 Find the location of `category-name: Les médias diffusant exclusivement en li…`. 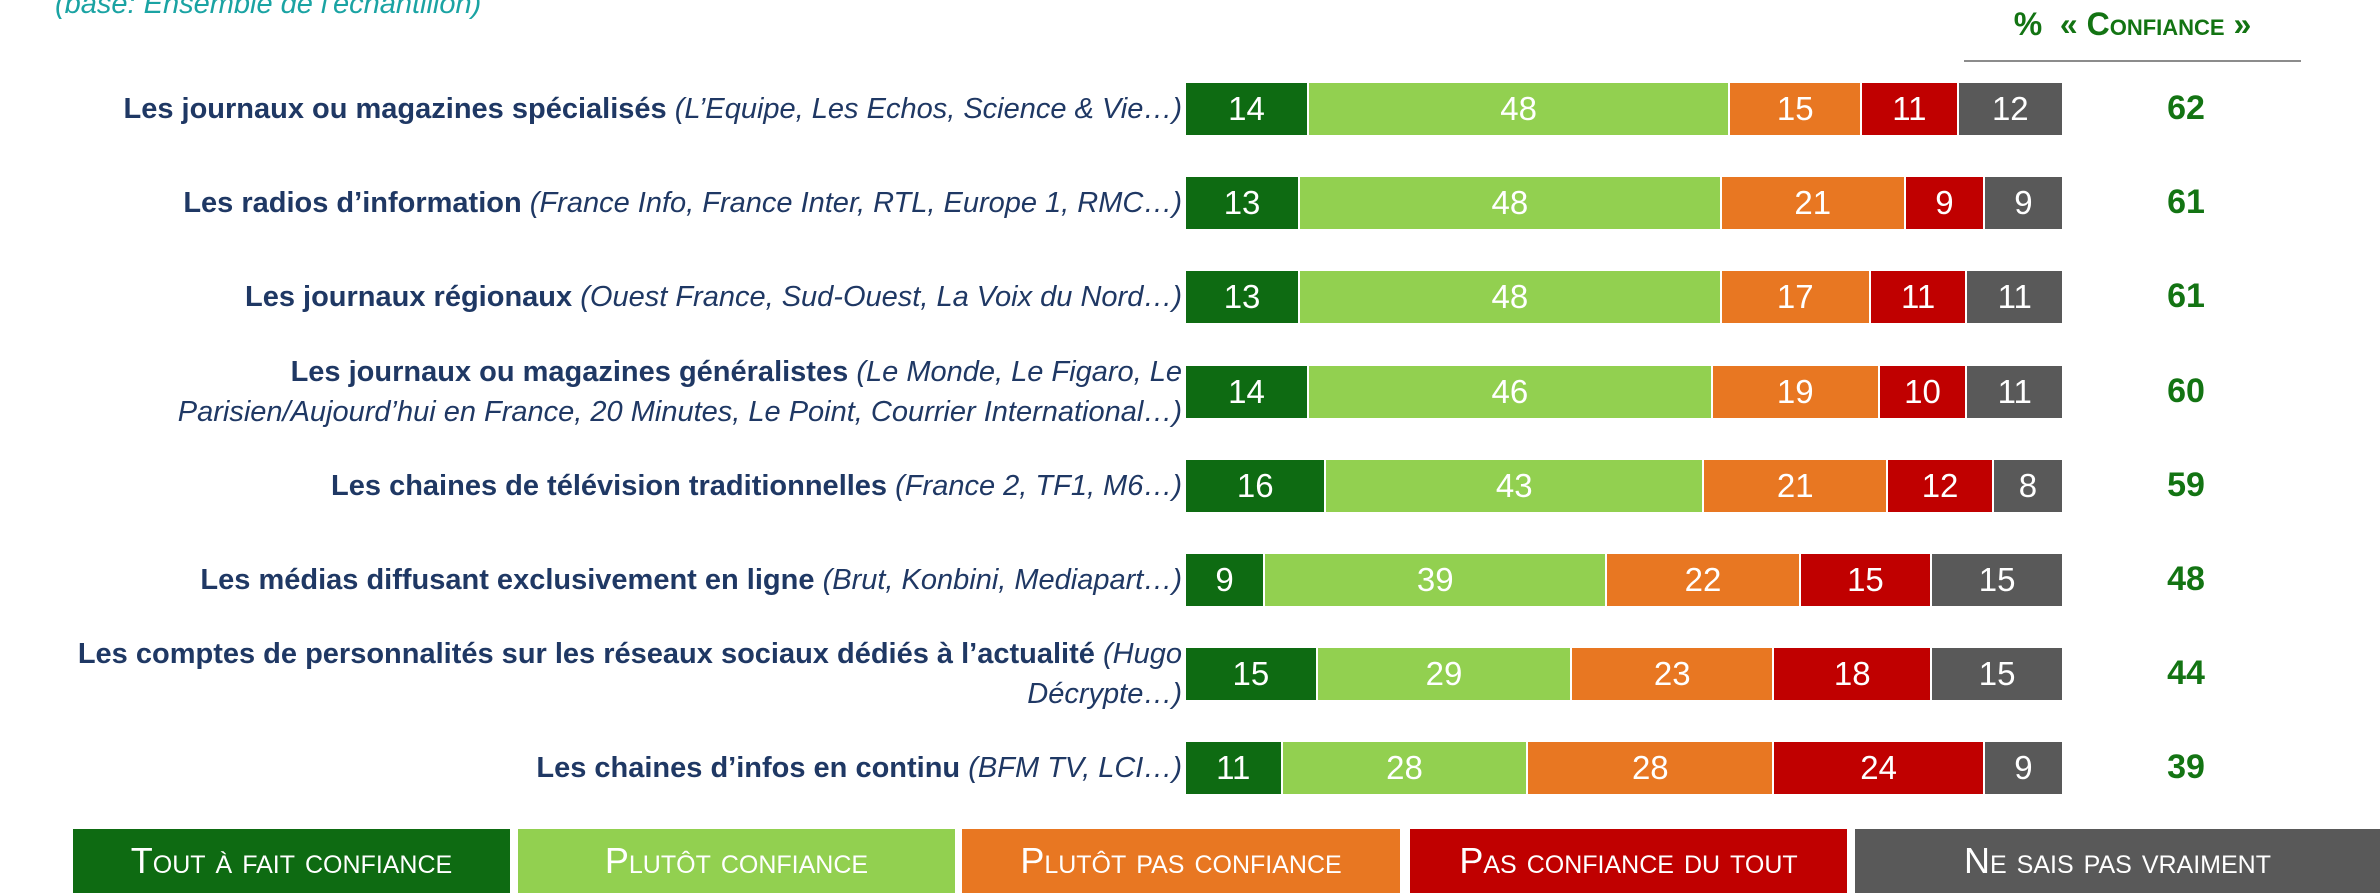

category-name: Les médias diffusant exclusivement en li… is located at coordinates (507, 580).